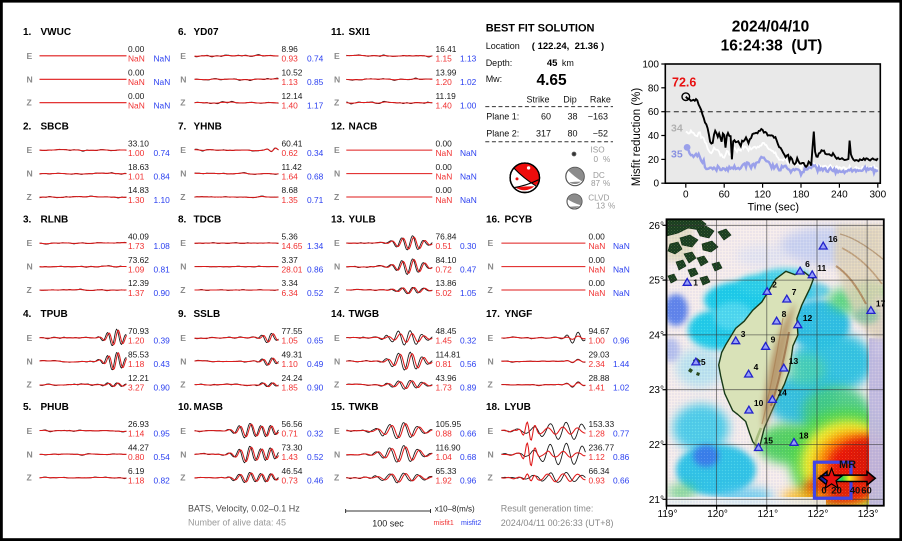 This screenshot has width=902, height=541. What do you see at coordinates (446, 378) in the screenshot?
I see `svg-text: 43.96` at bounding box center [446, 378].